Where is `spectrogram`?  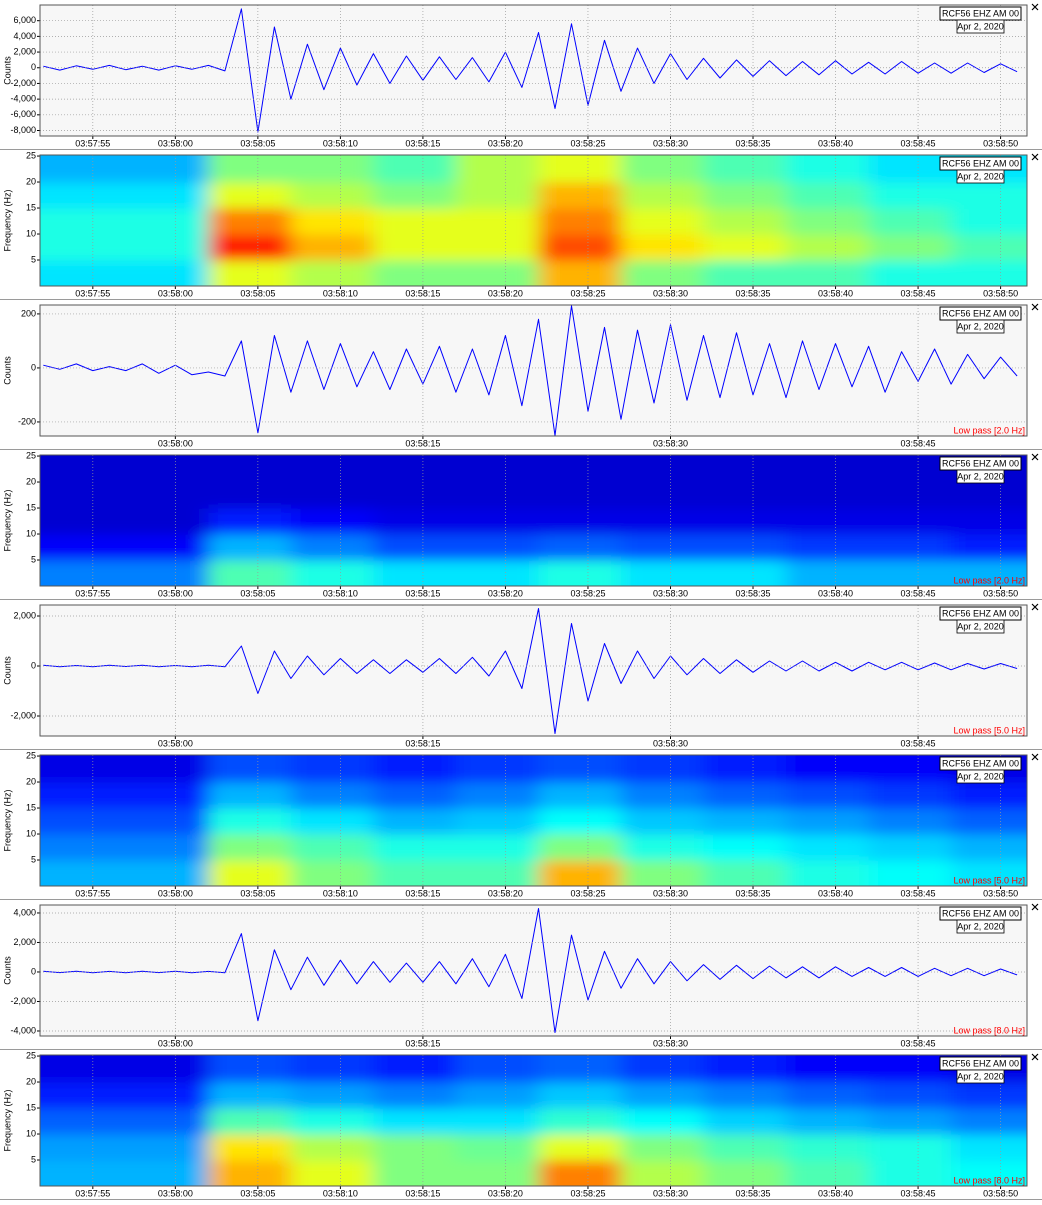 spectrogram is located at coordinates (533, 1120).